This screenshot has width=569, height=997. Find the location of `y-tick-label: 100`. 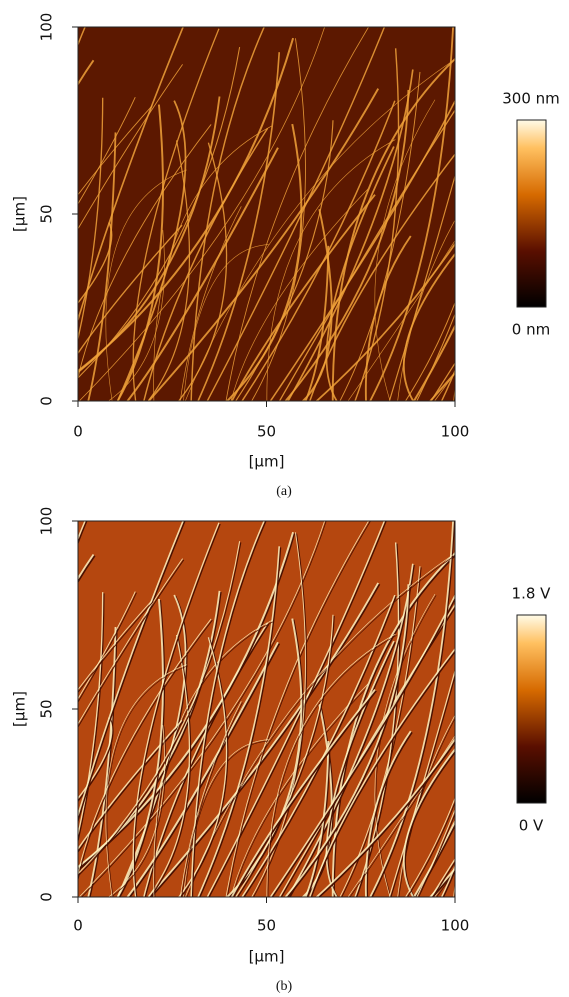

y-tick-label: 100 is located at coordinates (47, 521).